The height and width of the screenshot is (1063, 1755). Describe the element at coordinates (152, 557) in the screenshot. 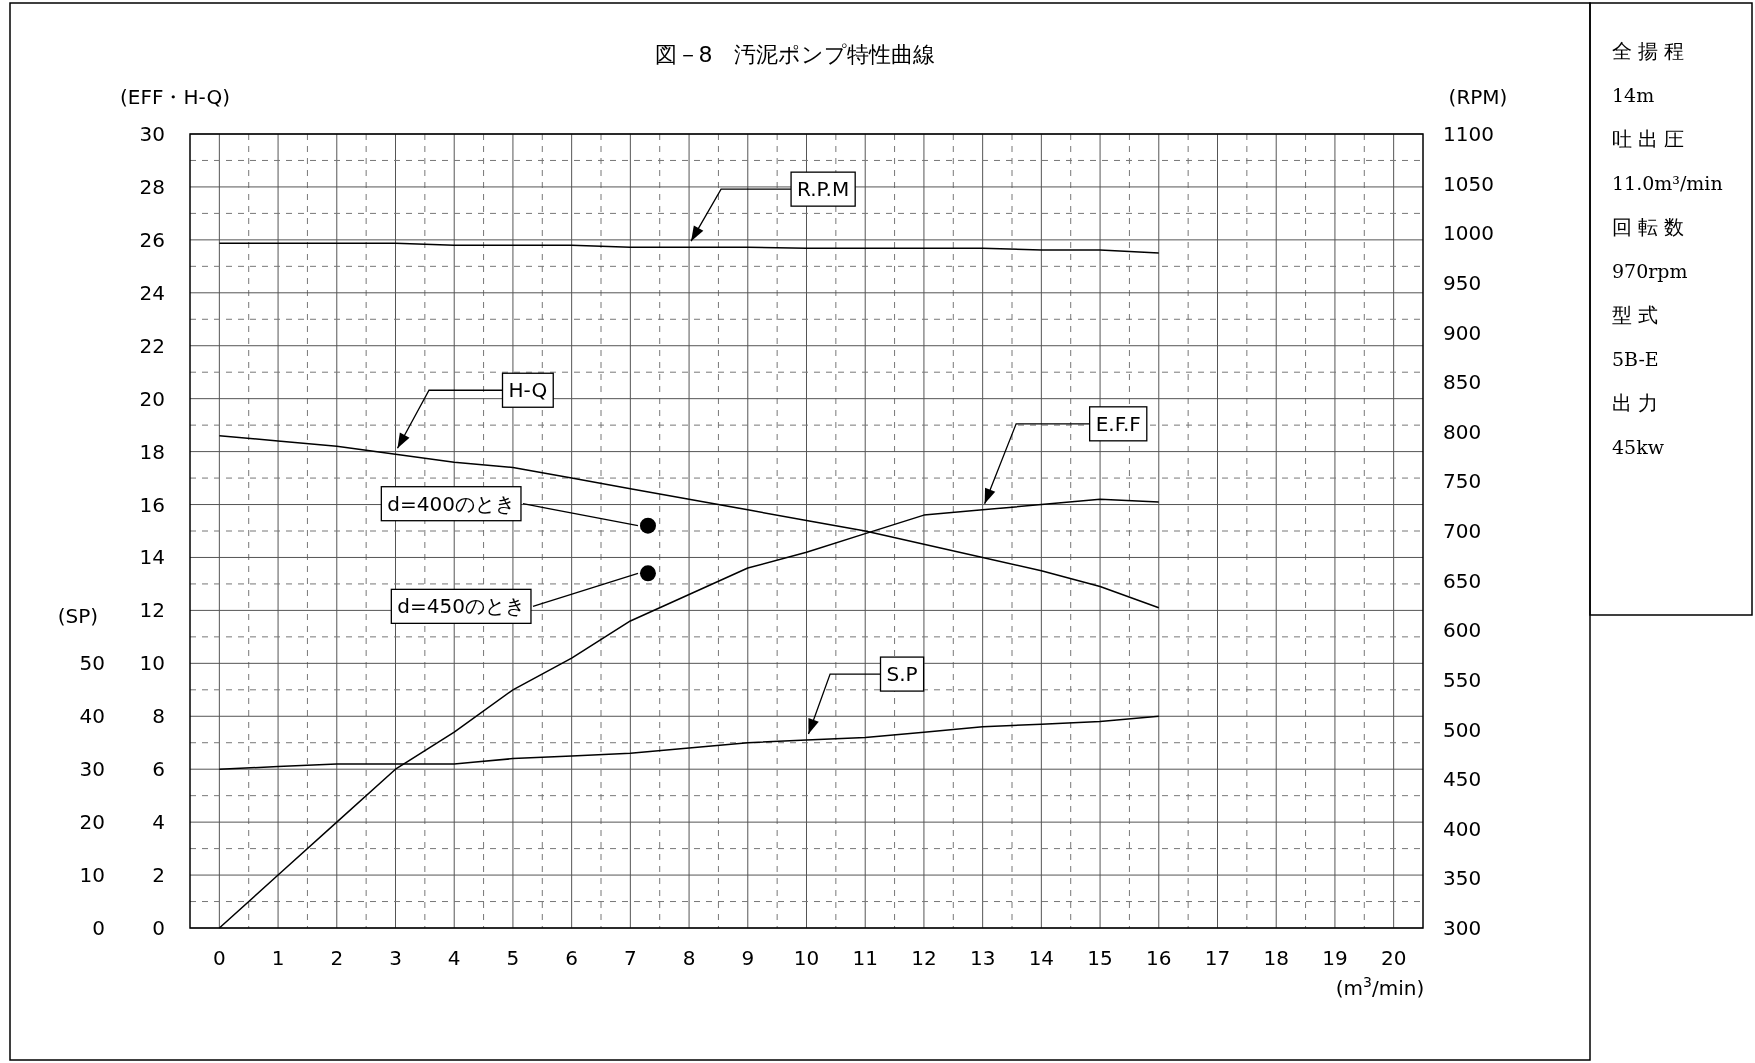

I see `y-tick-label: 14` at that location.